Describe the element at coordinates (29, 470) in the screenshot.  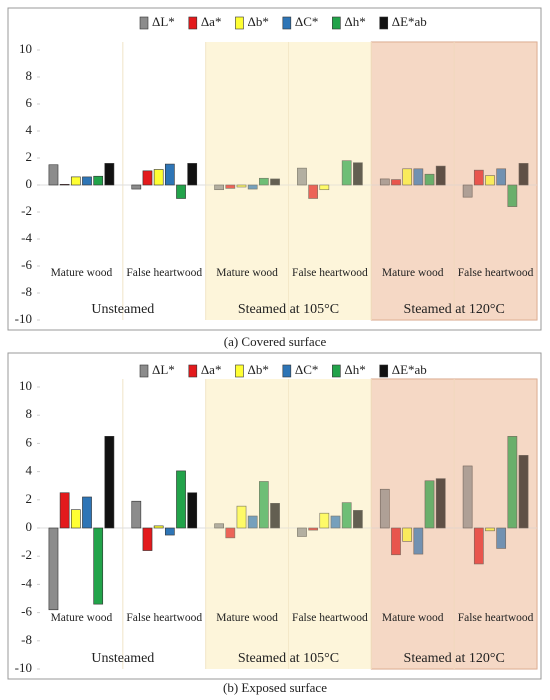
I see `y-tick-label: 4` at that location.